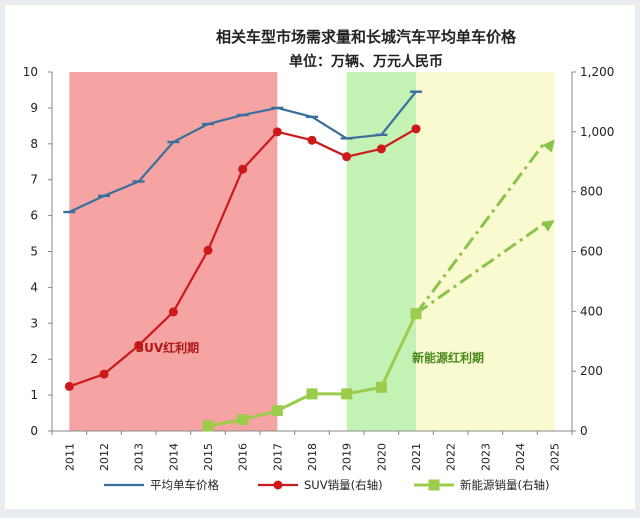 This screenshot has height=518, width=640. Describe the element at coordinates (451, 457) in the screenshot. I see `x-tick-label: 2022` at that location.